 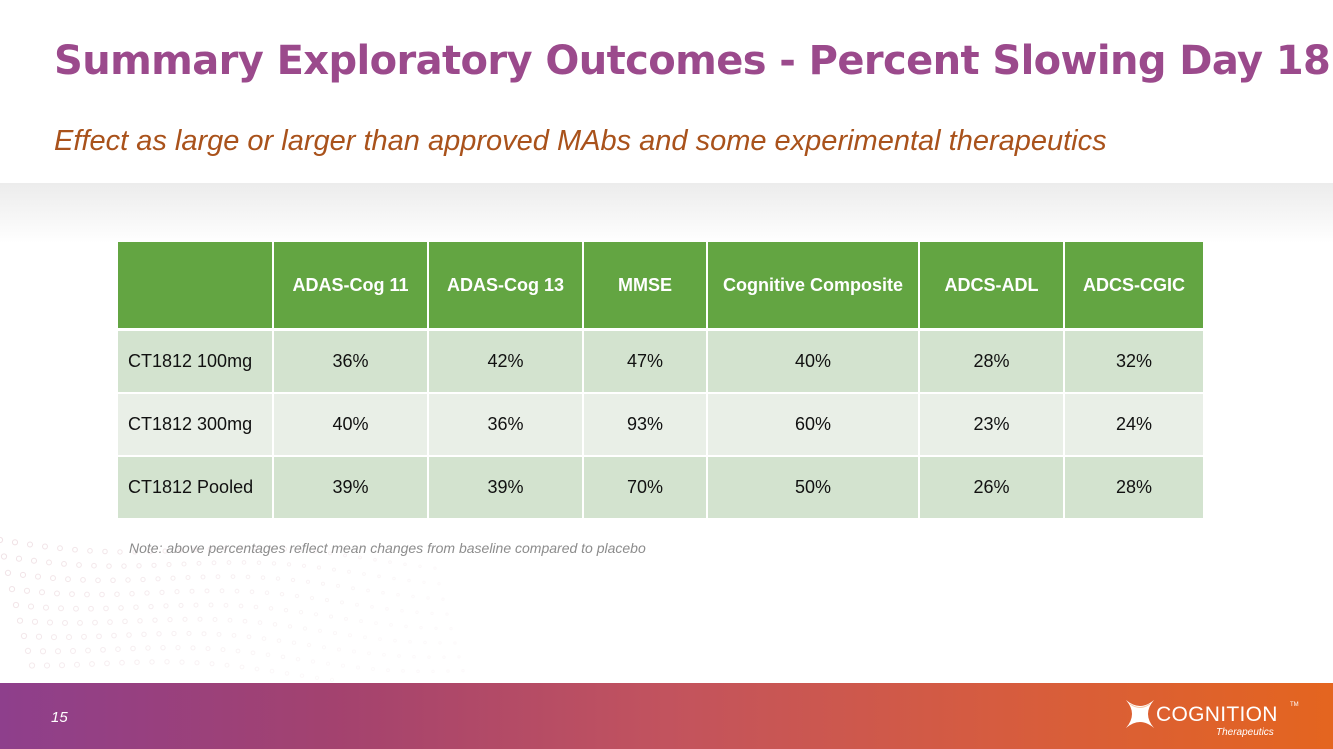 What do you see at coordinates (506, 425) in the screenshot?
I see `table-cell: 36%` at bounding box center [506, 425].